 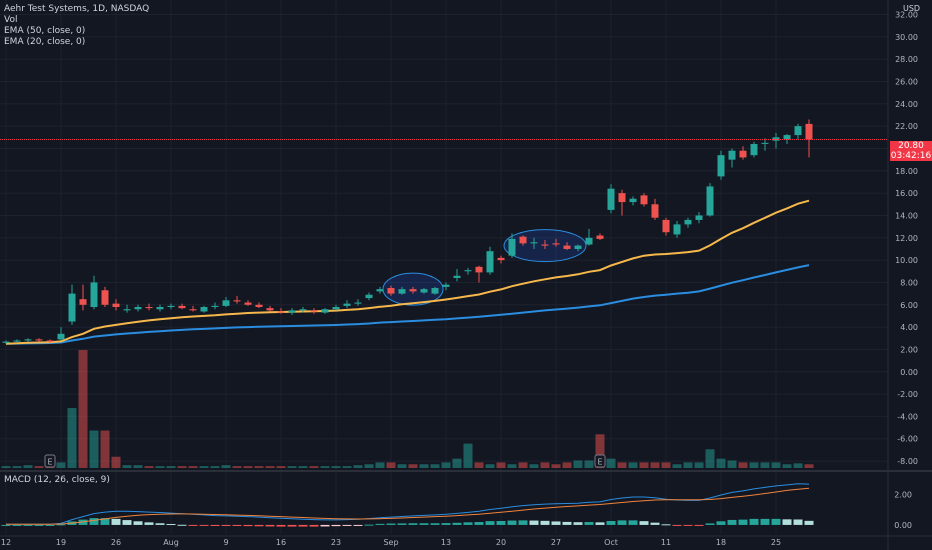 What do you see at coordinates (911, 156) in the screenshot?
I see `countdown-timer: 03:42:16` at bounding box center [911, 156].